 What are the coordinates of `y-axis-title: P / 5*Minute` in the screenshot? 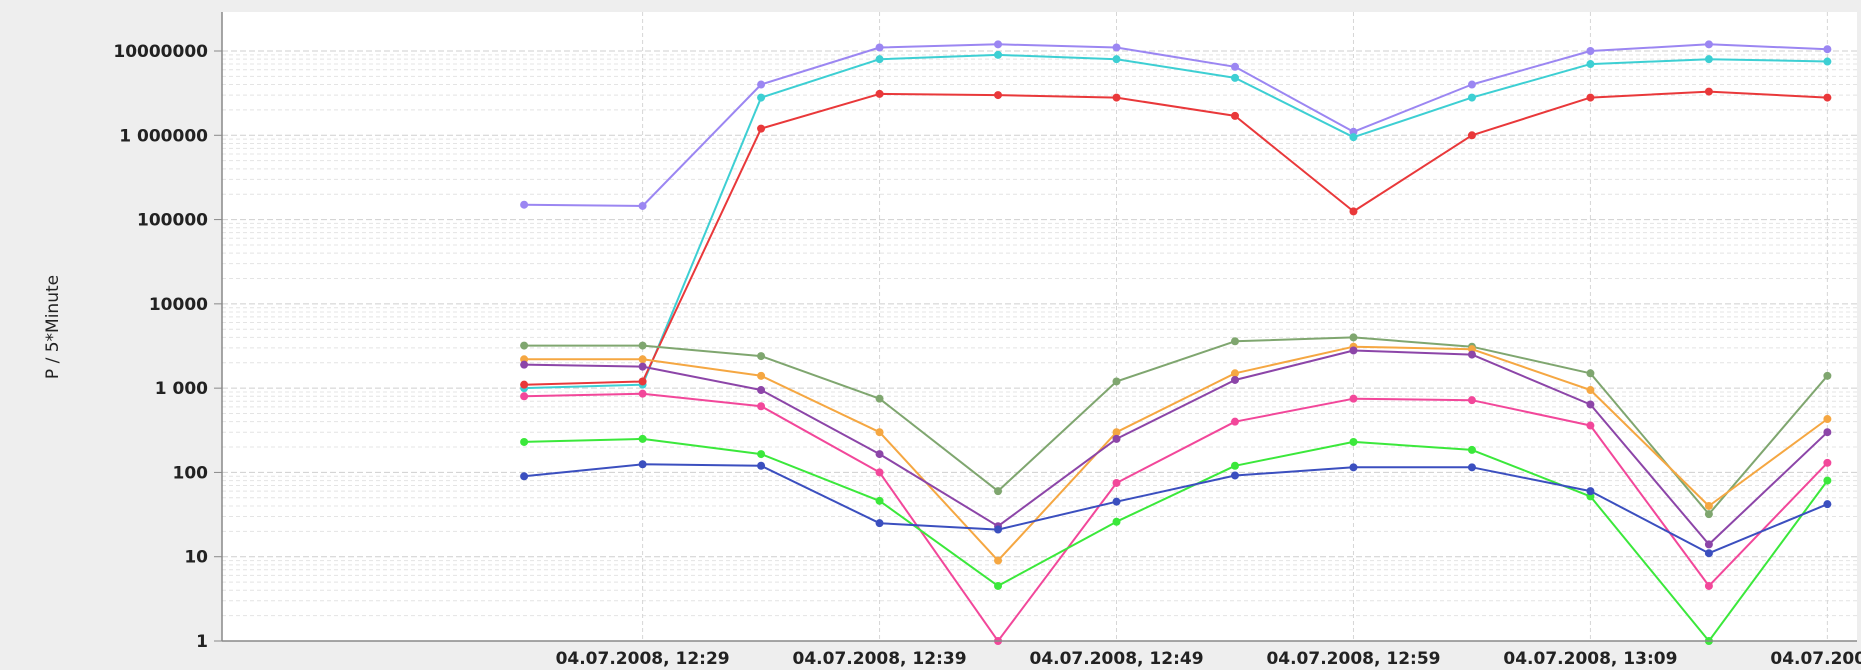 It's located at (53, 327).